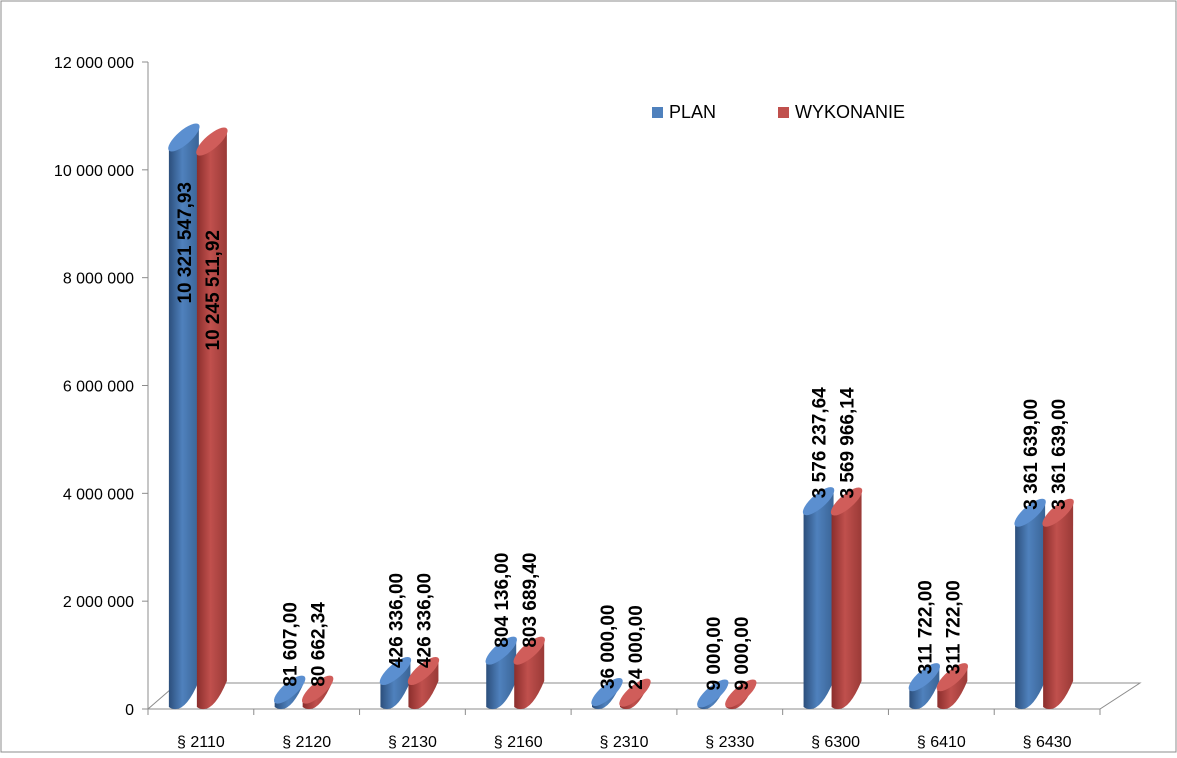 The width and height of the screenshot is (1177, 758). Describe the element at coordinates (692, 112) in the screenshot. I see `legend-label-plan: PLAN` at that location.